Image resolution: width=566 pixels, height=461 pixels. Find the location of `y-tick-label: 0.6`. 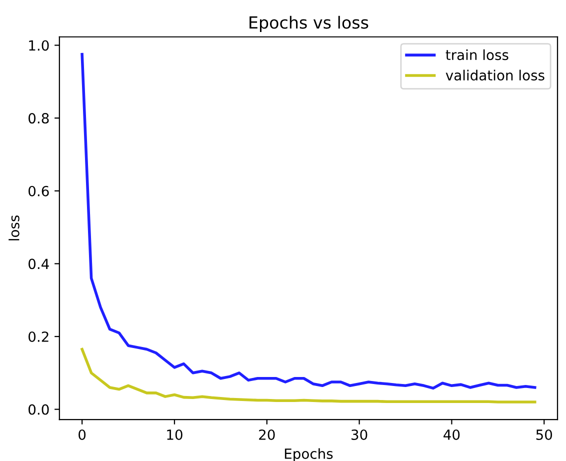

y-tick-label: 0.6 is located at coordinates (38, 191).